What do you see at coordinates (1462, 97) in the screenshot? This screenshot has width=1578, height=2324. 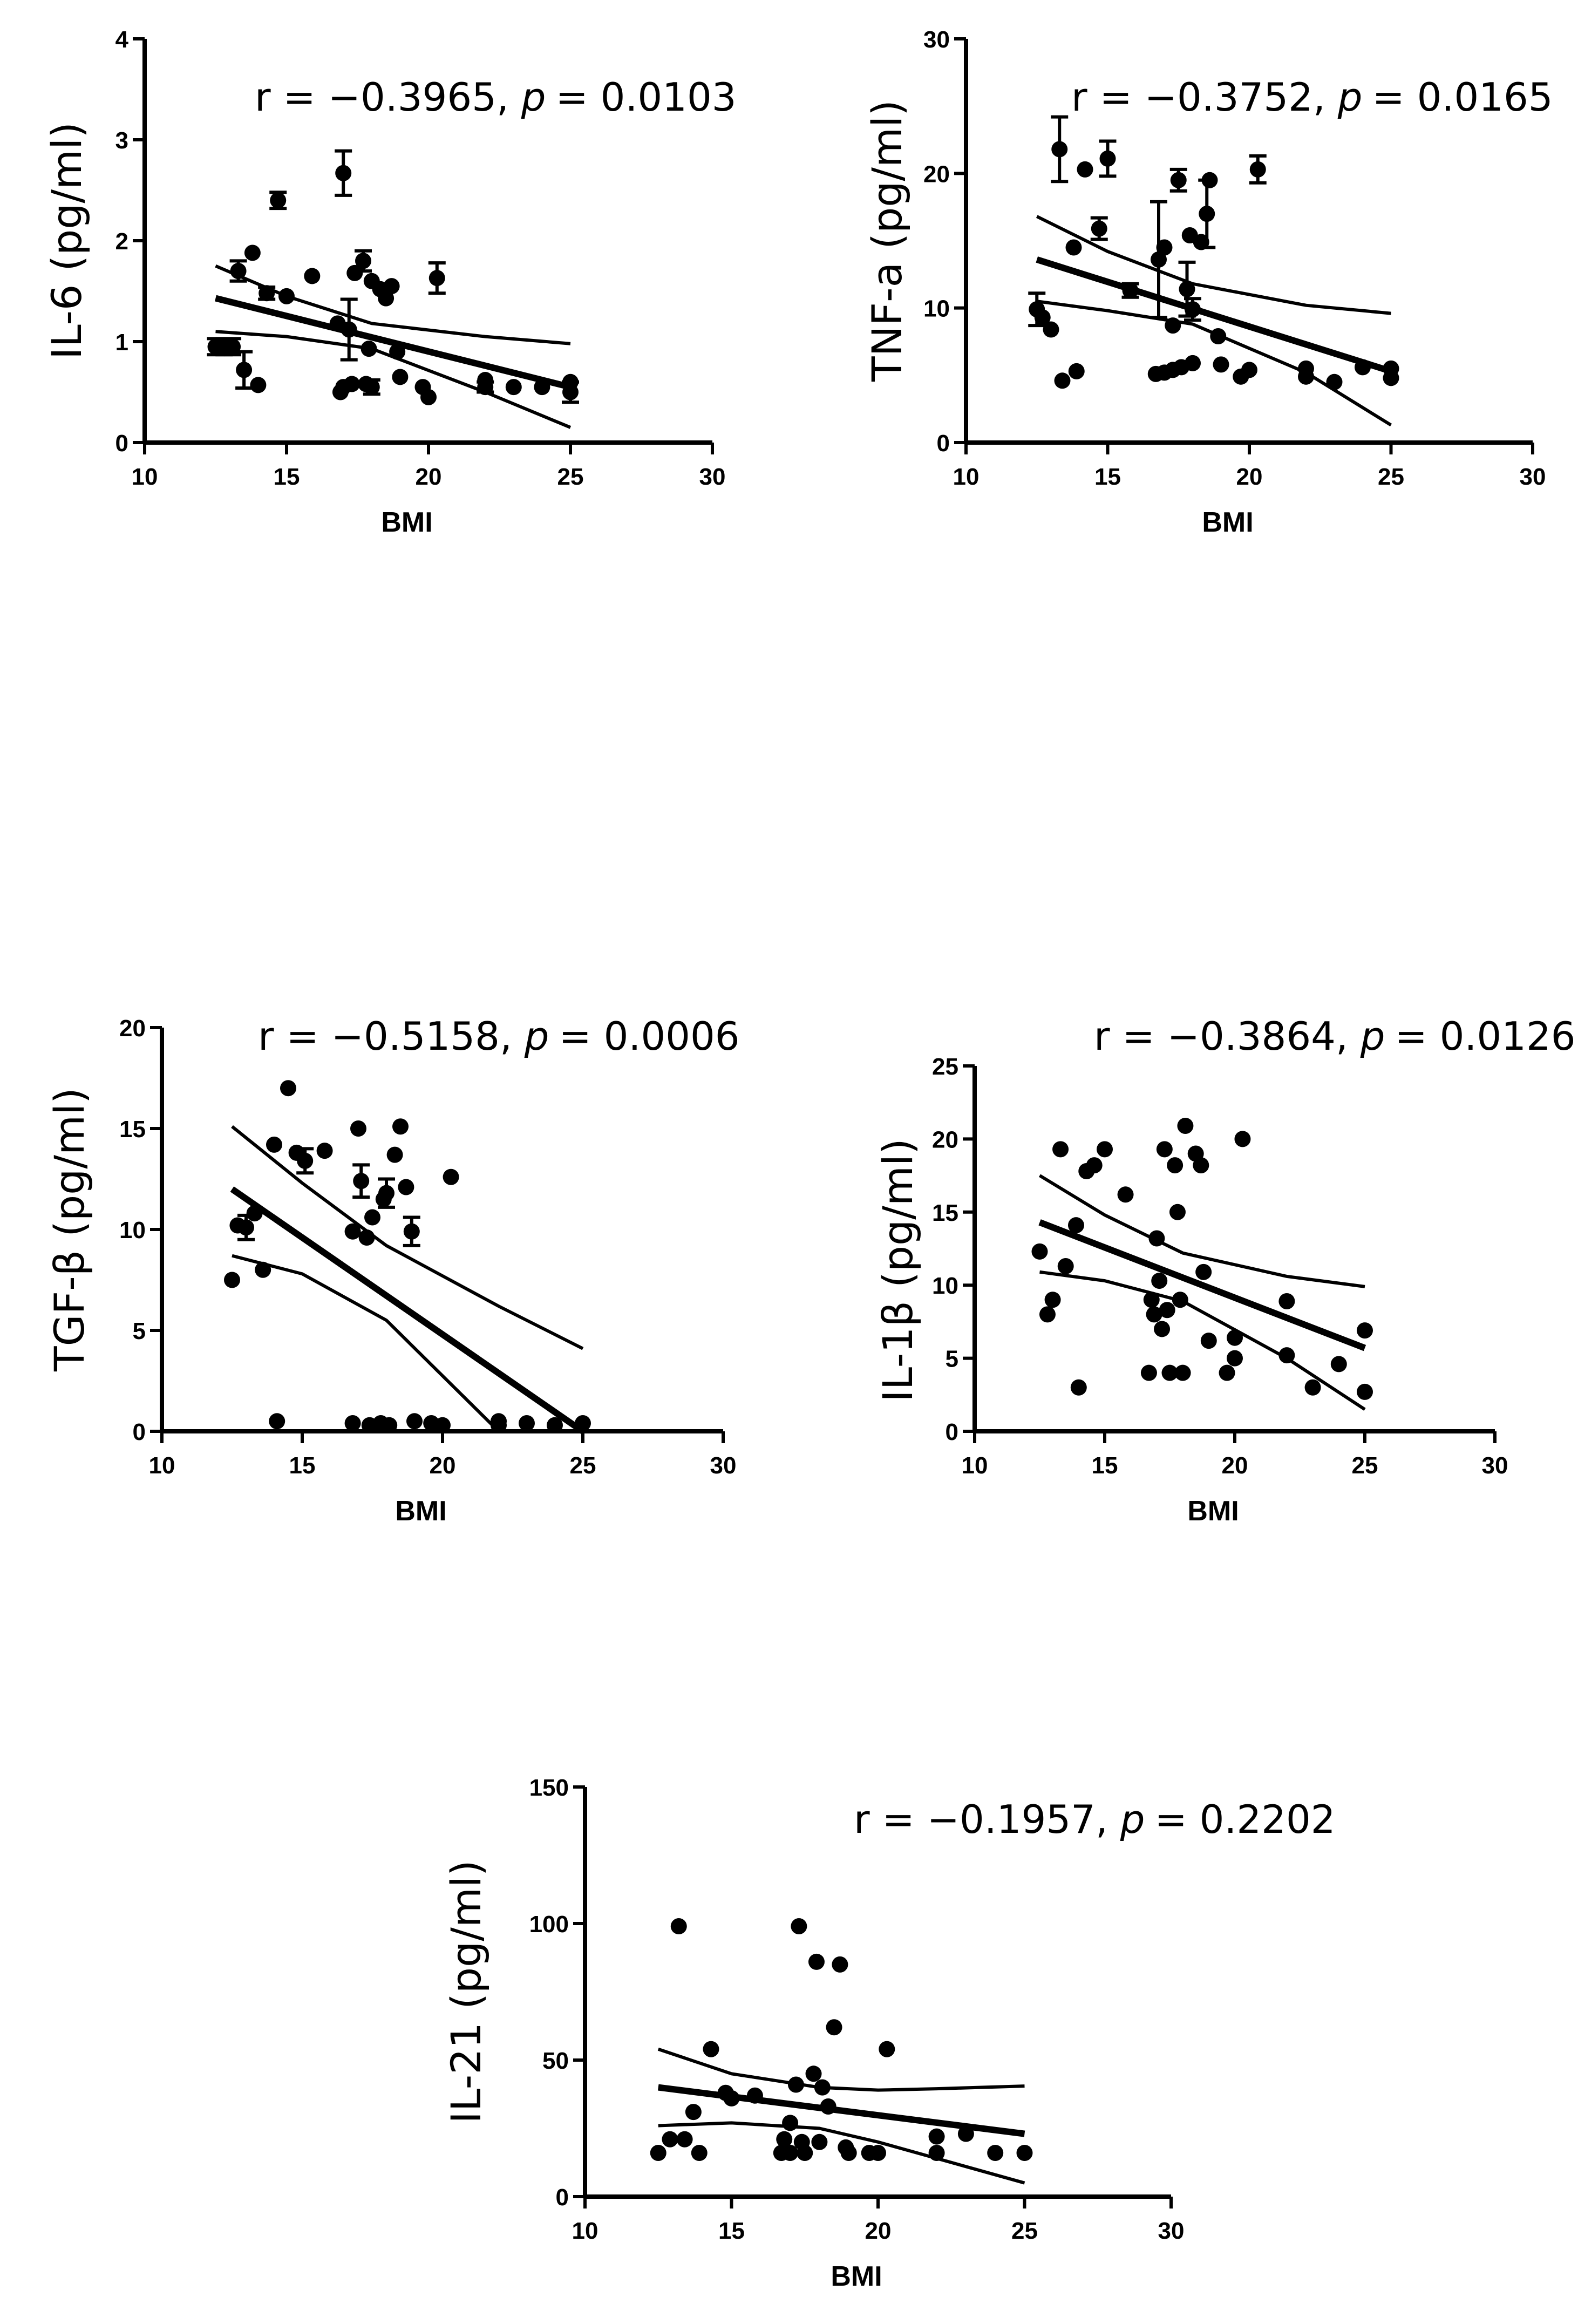 I see `stat-p-value: = 0.0165` at bounding box center [1462, 97].